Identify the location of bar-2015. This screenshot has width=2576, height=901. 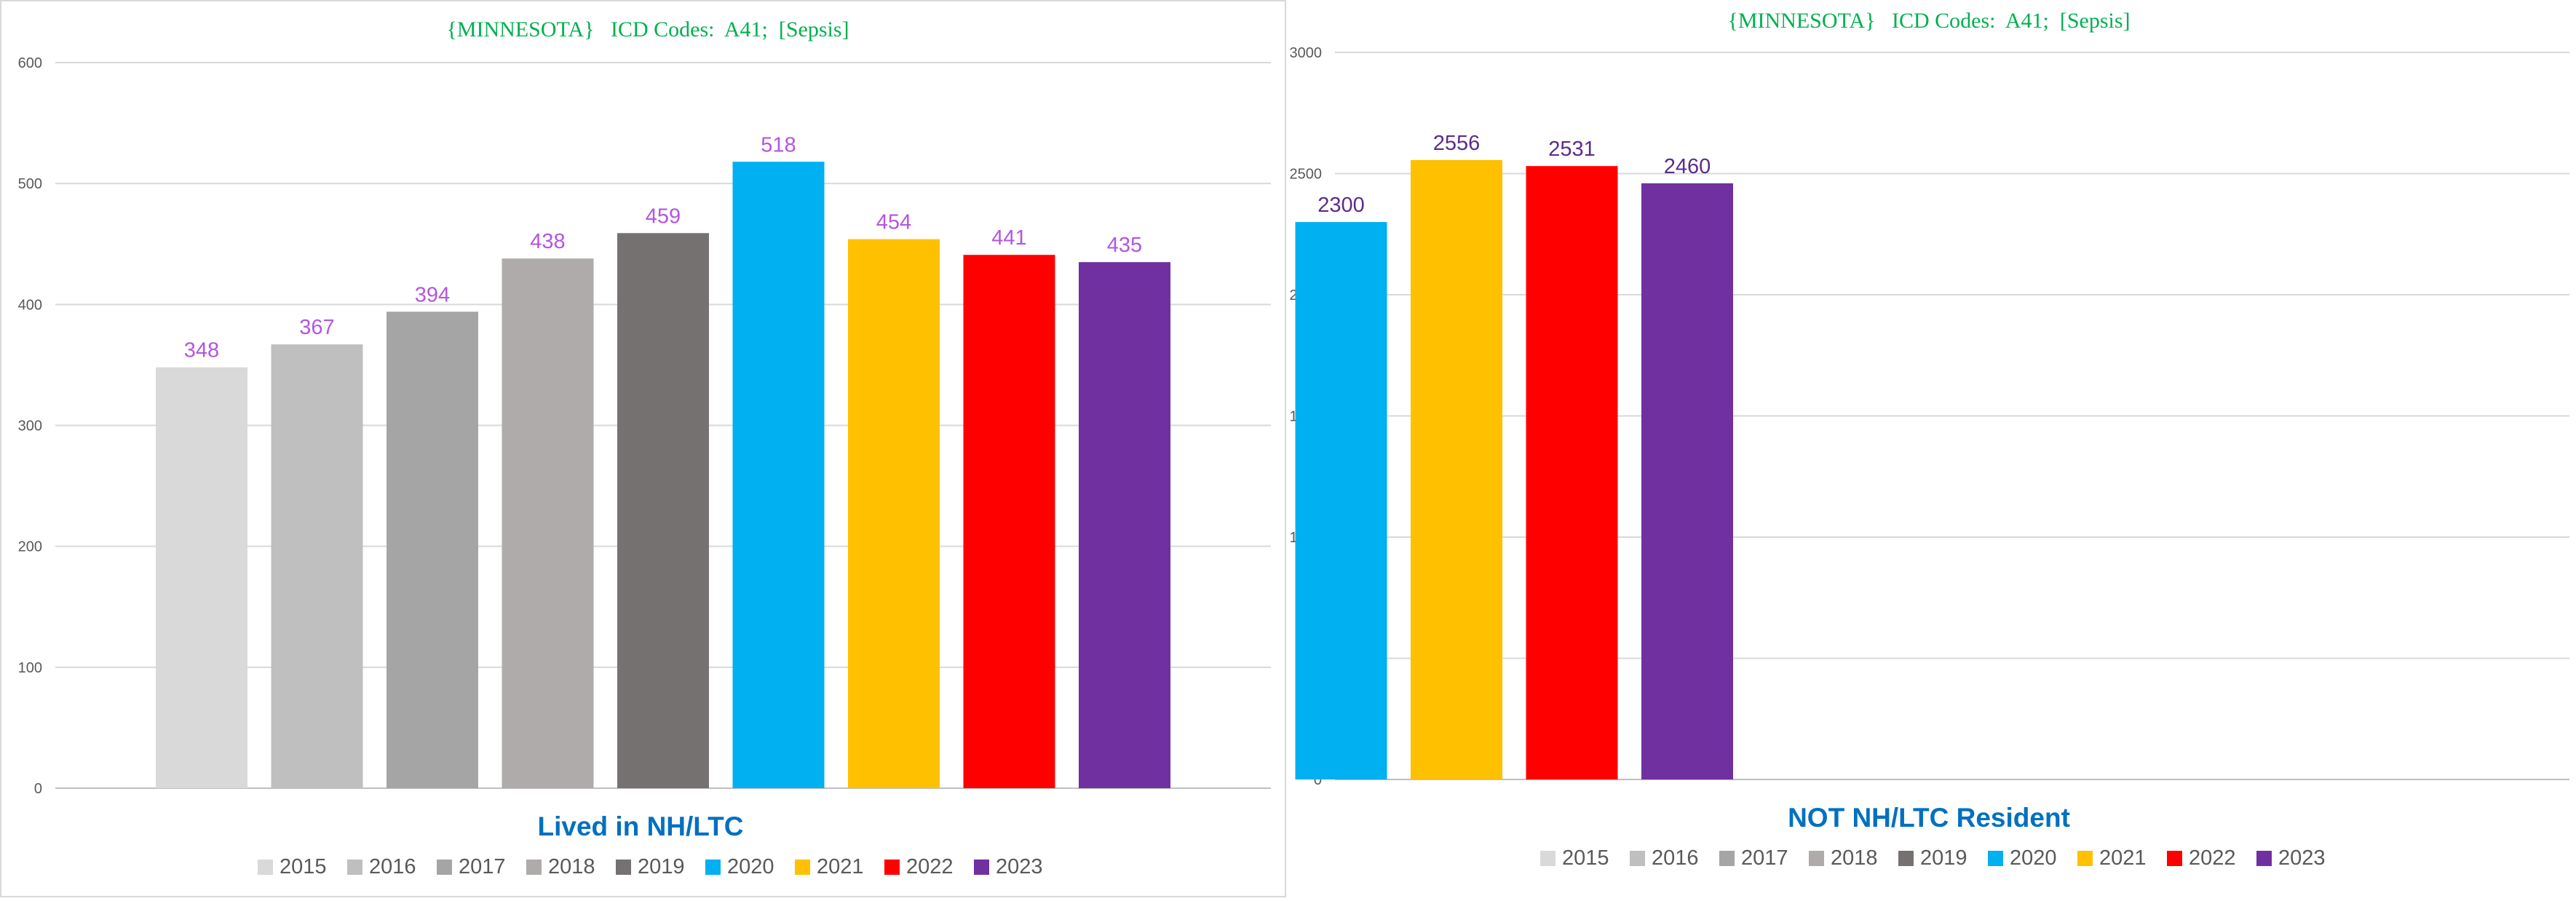
(201, 577).